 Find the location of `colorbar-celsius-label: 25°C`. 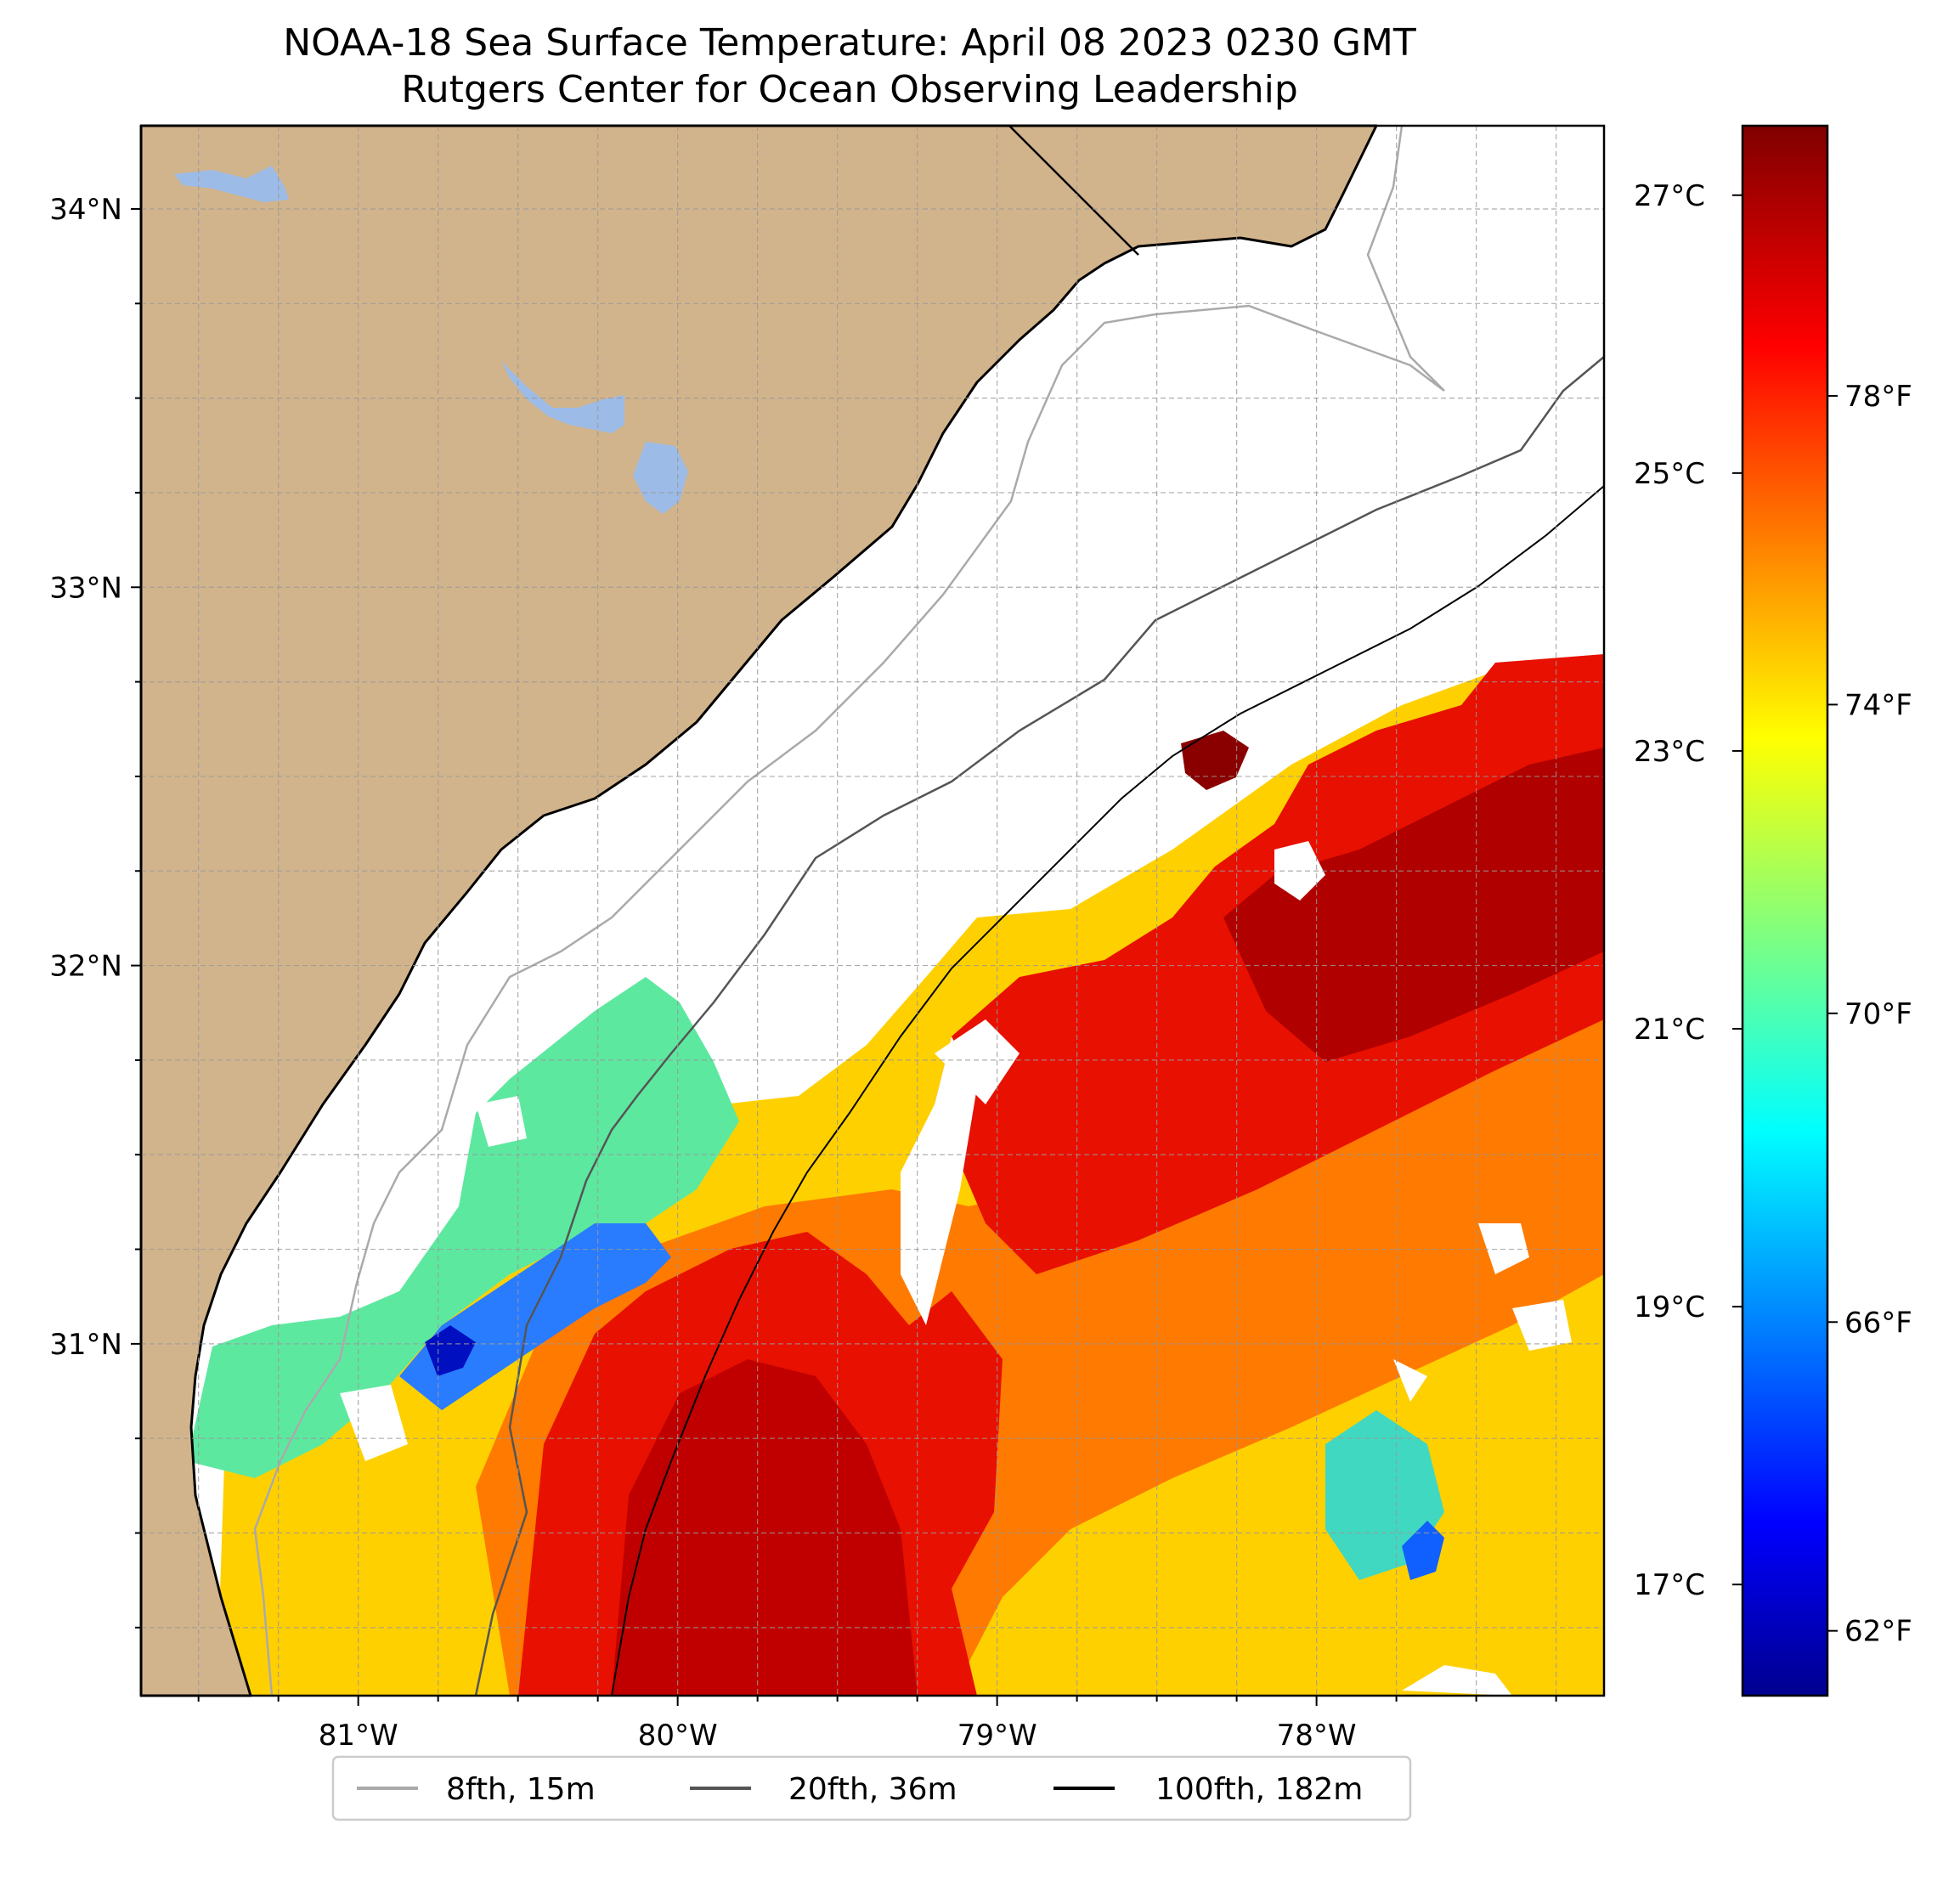

colorbar-celsius-label: 25°C is located at coordinates (1670, 474).